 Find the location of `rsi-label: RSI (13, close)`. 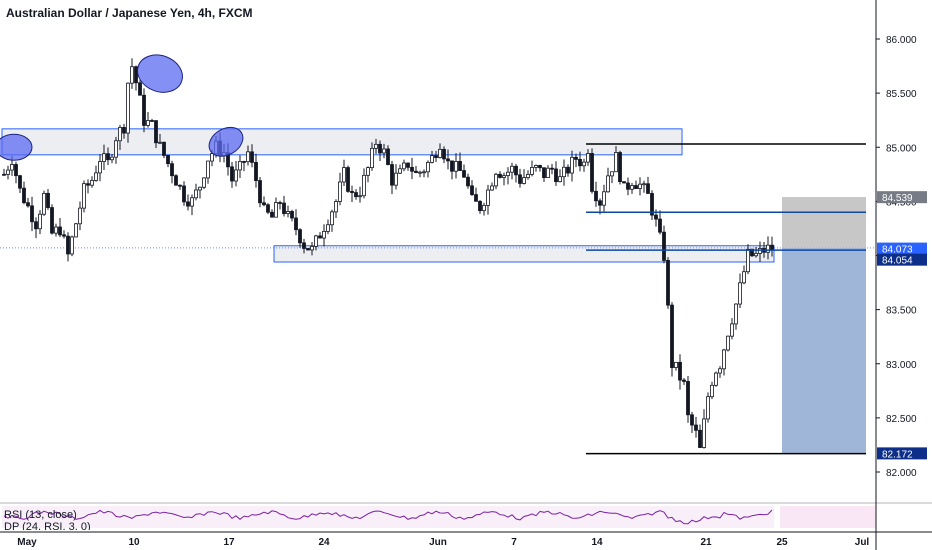

rsi-label: RSI (13, close) is located at coordinates (40, 515).